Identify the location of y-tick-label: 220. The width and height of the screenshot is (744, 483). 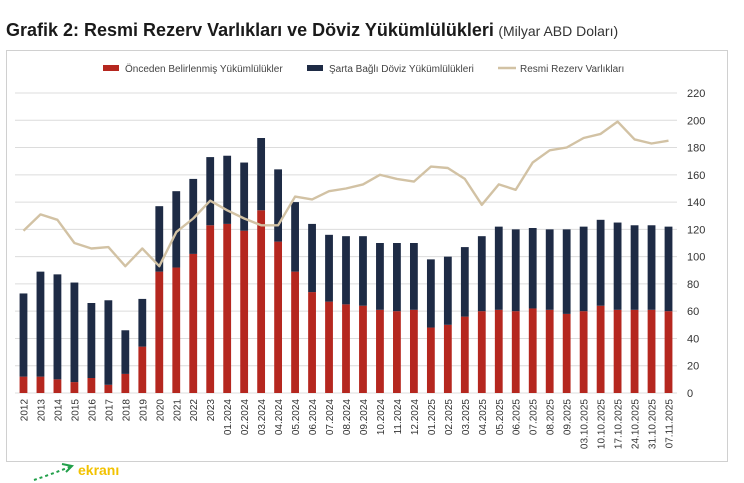
(696, 94).